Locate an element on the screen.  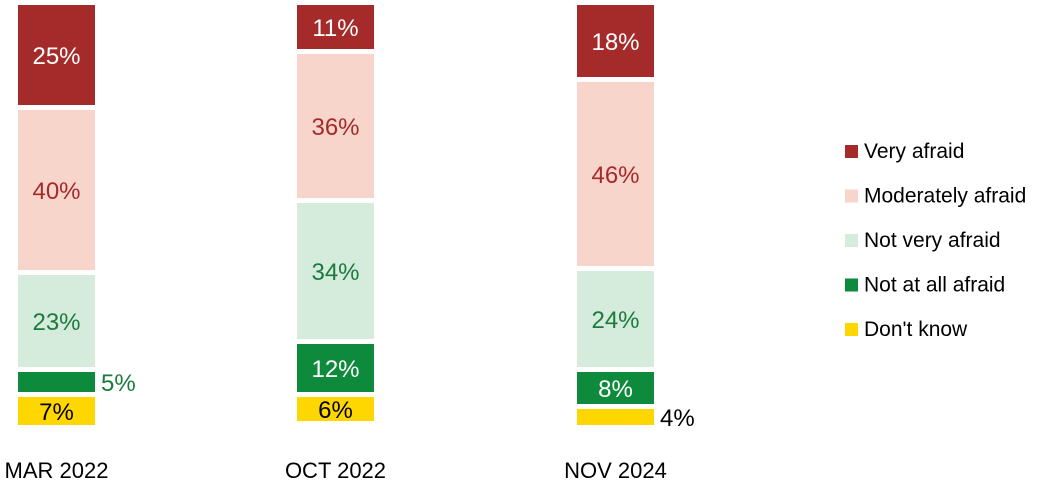
data-label: 25% is located at coordinates (56, 56).